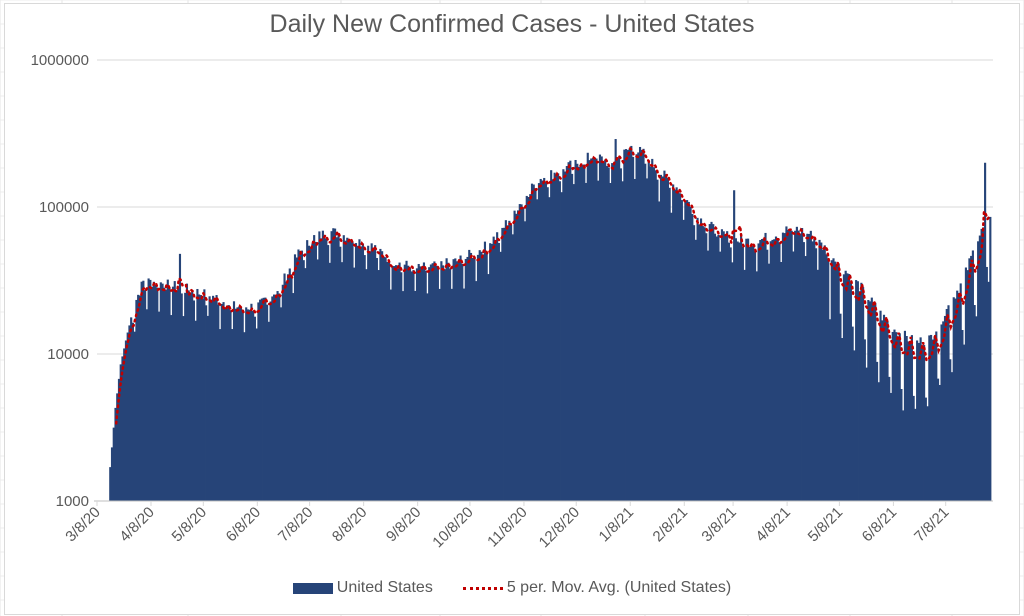 The width and height of the screenshot is (1024, 616). What do you see at coordinates (596, 588) in the screenshot?
I see `legend-item-moving-average: 5 per. Mov. Avg. (United States)` at bounding box center [596, 588].